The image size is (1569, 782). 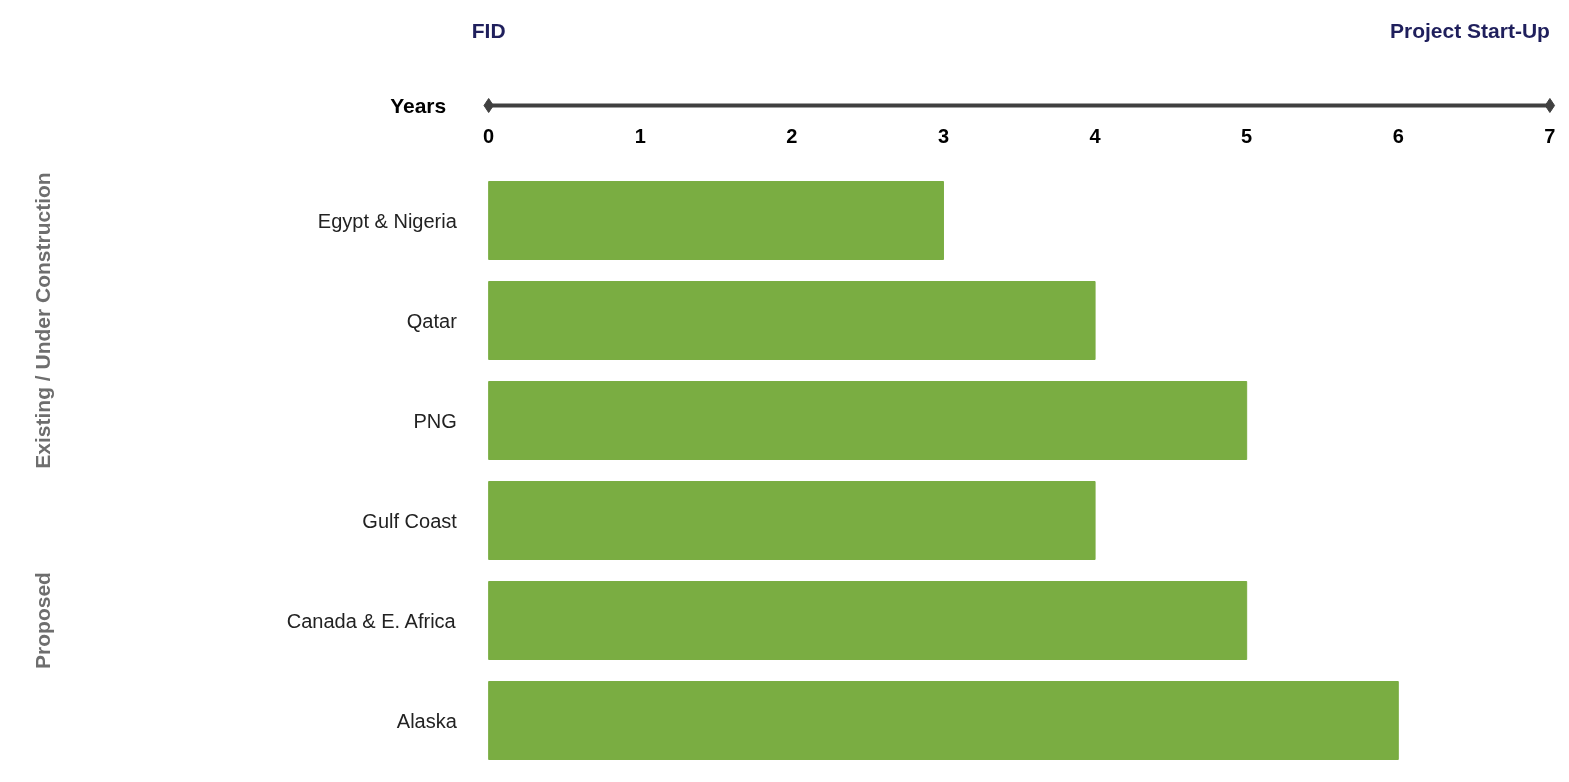 What do you see at coordinates (1550, 135) in the screenshot?
I see `x-tick-label: 7` at bounding box center [1550, 135].